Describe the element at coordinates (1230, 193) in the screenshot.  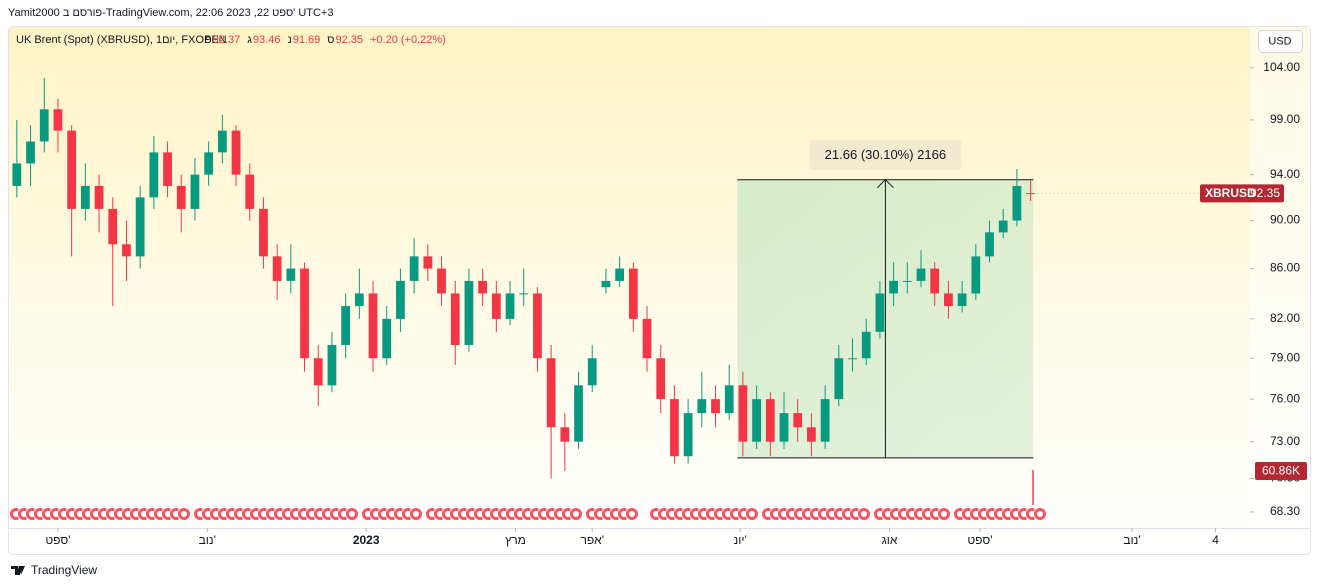
I see `price-tag-symbol: XBRUSD` at that location.